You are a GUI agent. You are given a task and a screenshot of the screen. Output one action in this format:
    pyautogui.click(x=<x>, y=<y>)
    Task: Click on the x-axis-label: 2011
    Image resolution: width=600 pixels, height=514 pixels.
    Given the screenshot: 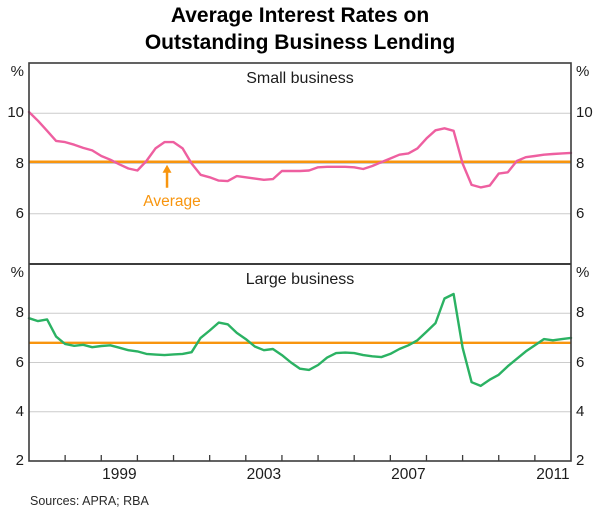 What is the action you would take?
    pyautogui.click(x=553, y=474)
    